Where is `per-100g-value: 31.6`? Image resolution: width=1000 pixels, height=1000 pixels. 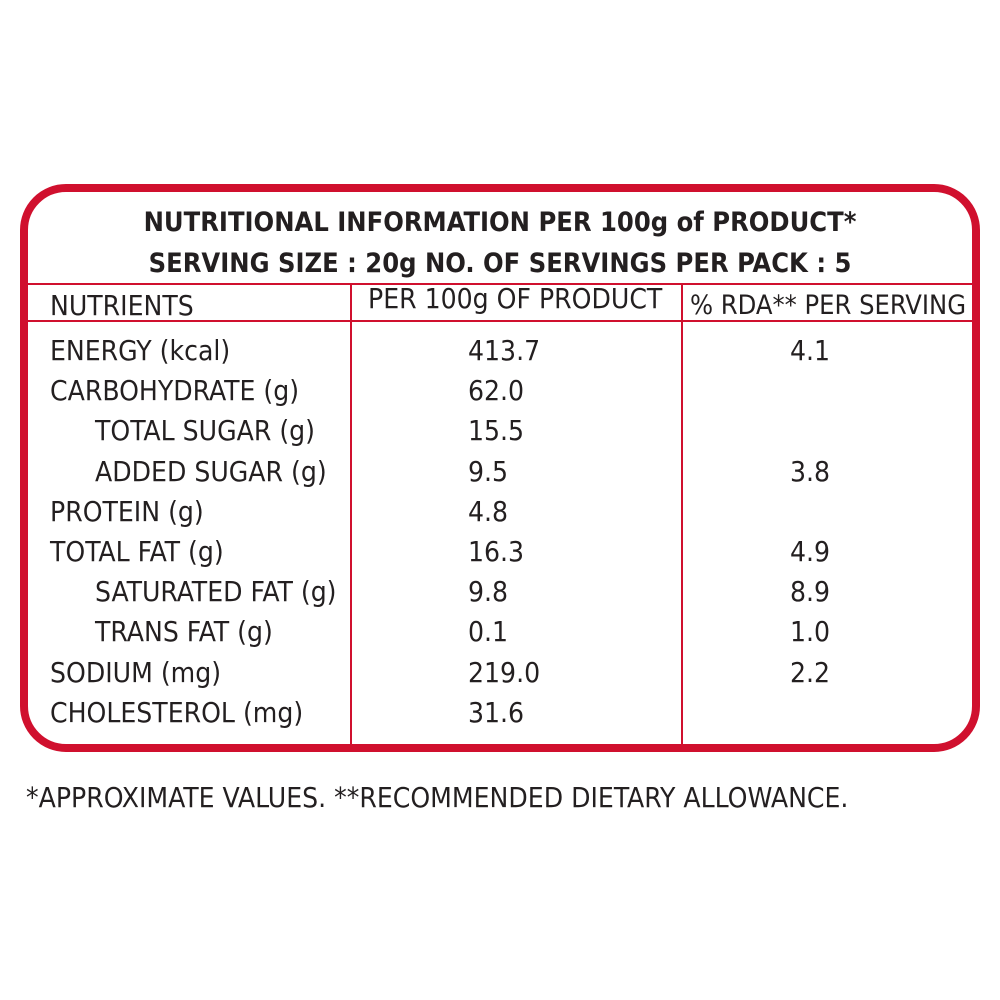 per-100g-value: 31.6 is located at coordinates (496, 712).